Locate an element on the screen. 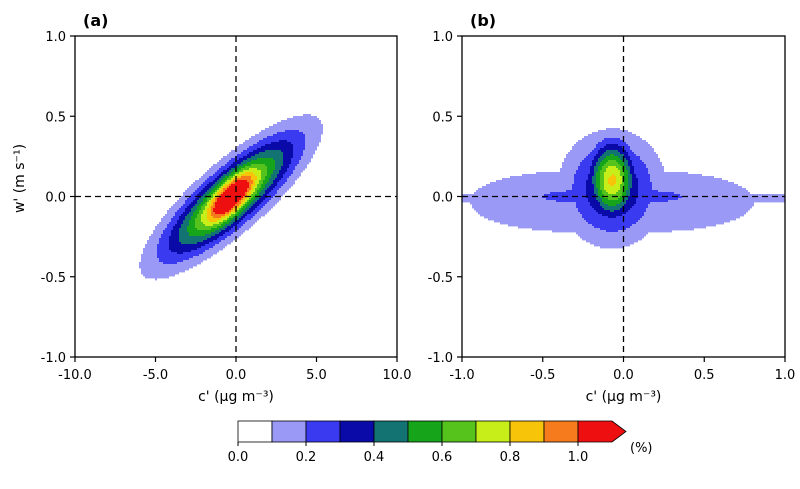 This screenshot has height=489, width=800. panel-a-label: (a) is located at coordinates (95, 20).